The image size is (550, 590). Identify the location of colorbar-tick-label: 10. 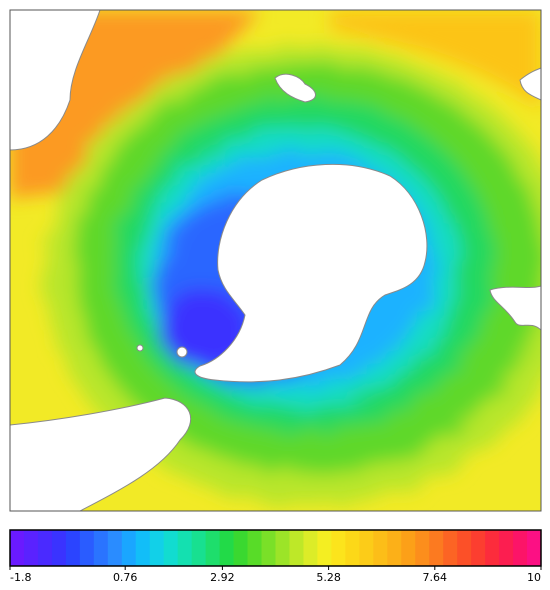
(534, 577).